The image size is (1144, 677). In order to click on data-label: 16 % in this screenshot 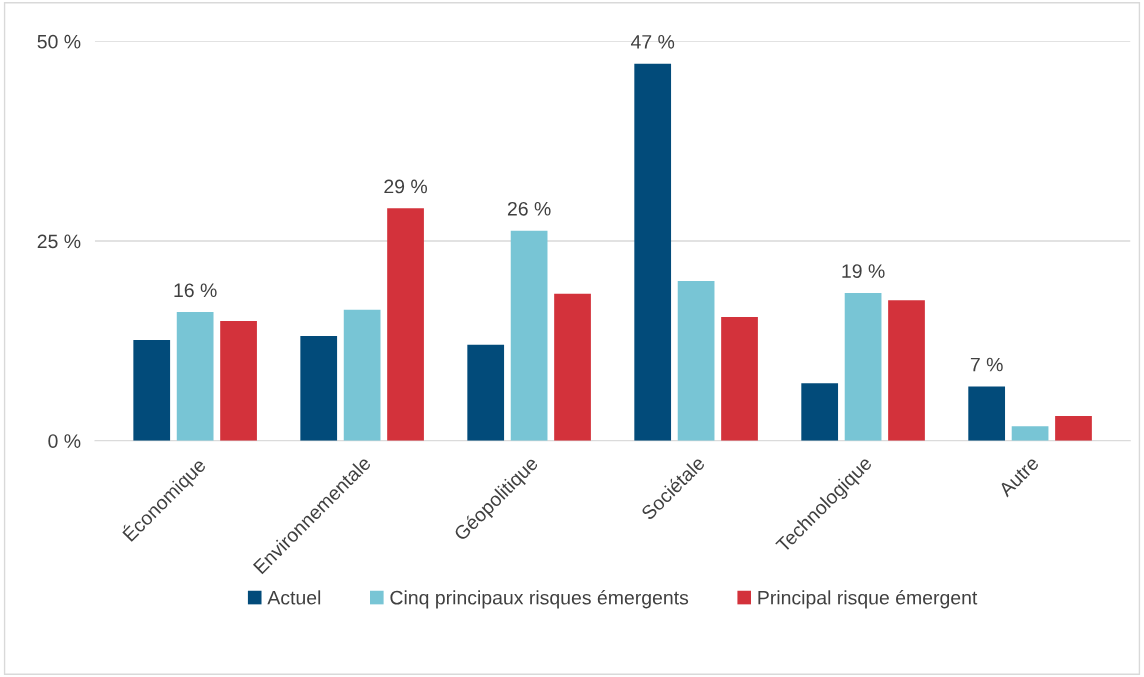, I will do `click(195, 290)`.